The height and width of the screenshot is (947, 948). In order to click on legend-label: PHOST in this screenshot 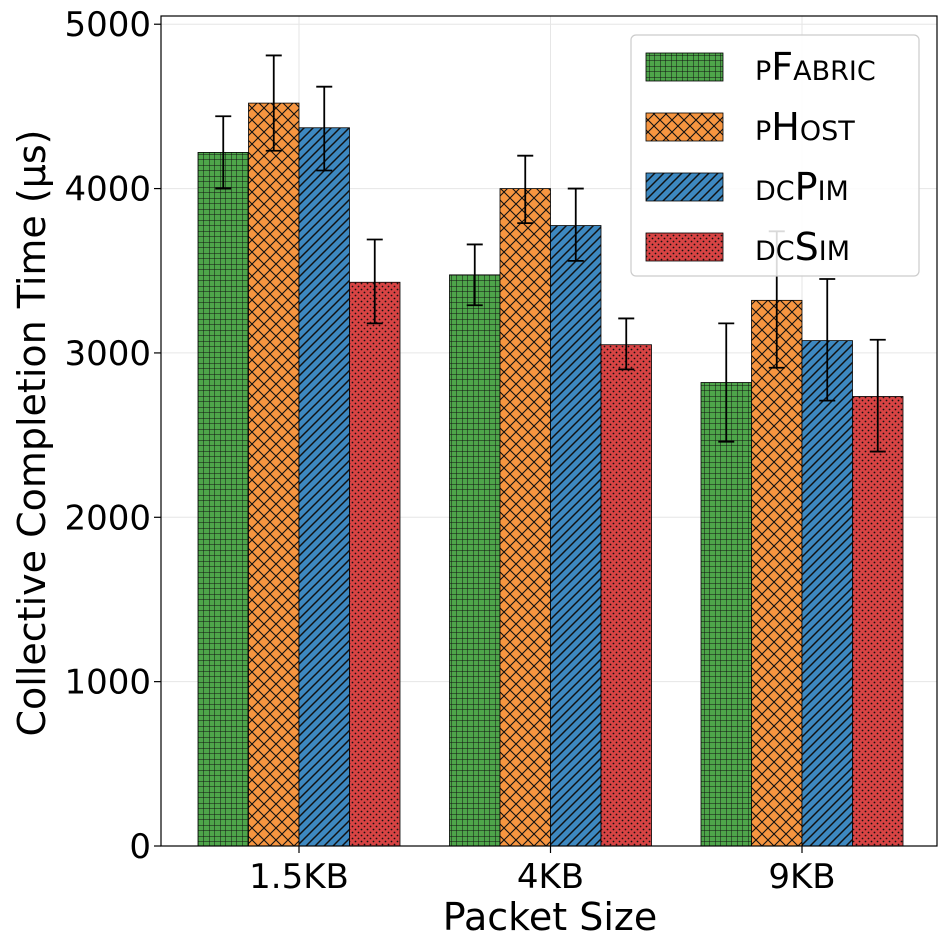, I will do `click(805, 127)`.